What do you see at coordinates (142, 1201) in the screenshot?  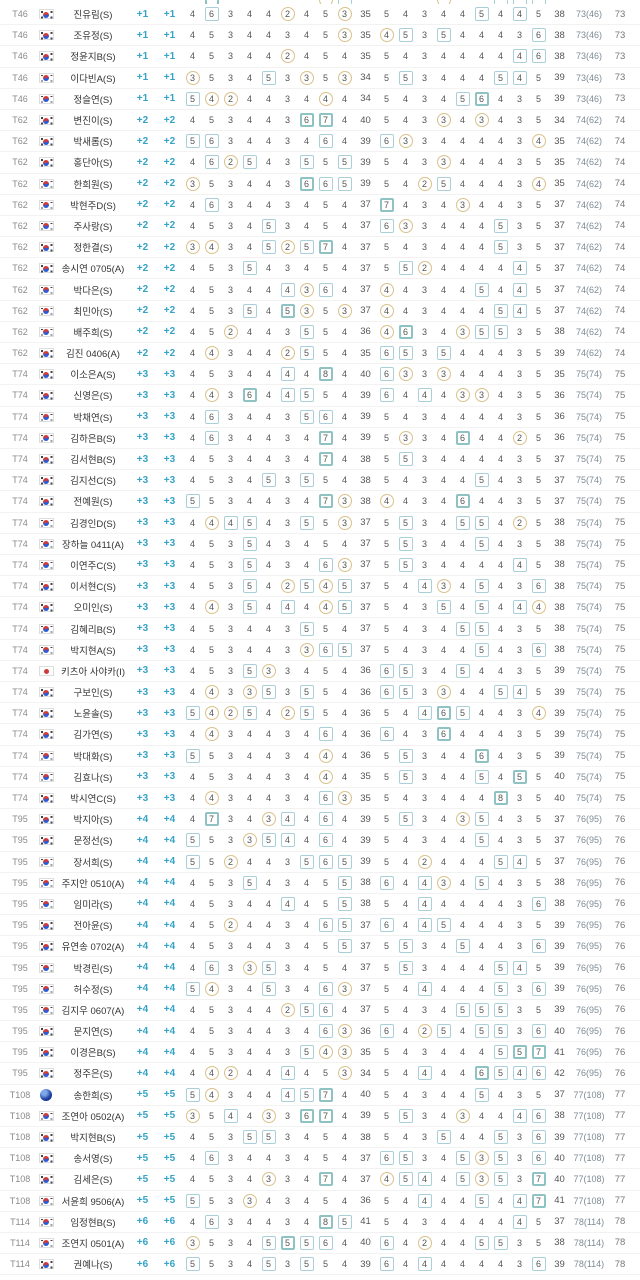 I see `today-score: +5` at bounding box center [142, 1201].